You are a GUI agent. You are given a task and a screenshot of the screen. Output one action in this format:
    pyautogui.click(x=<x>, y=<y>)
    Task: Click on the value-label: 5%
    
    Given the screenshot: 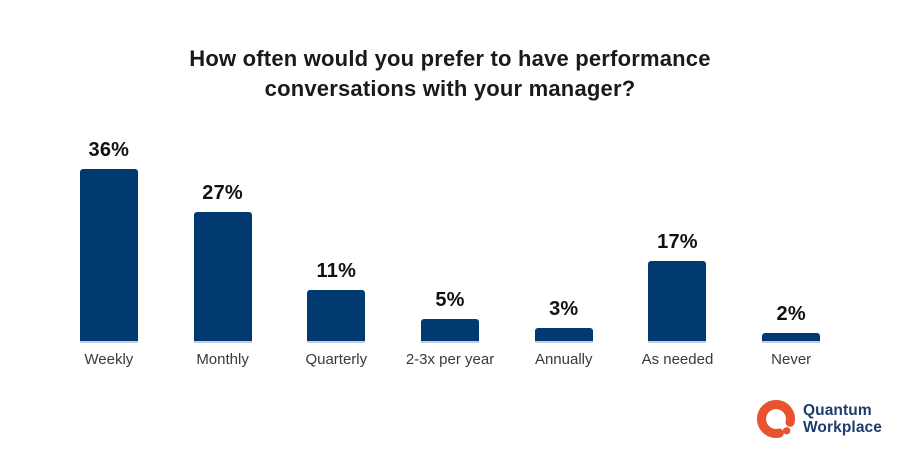 What is the action you would take?
    pyautogui.click(x=450, y=300)
    